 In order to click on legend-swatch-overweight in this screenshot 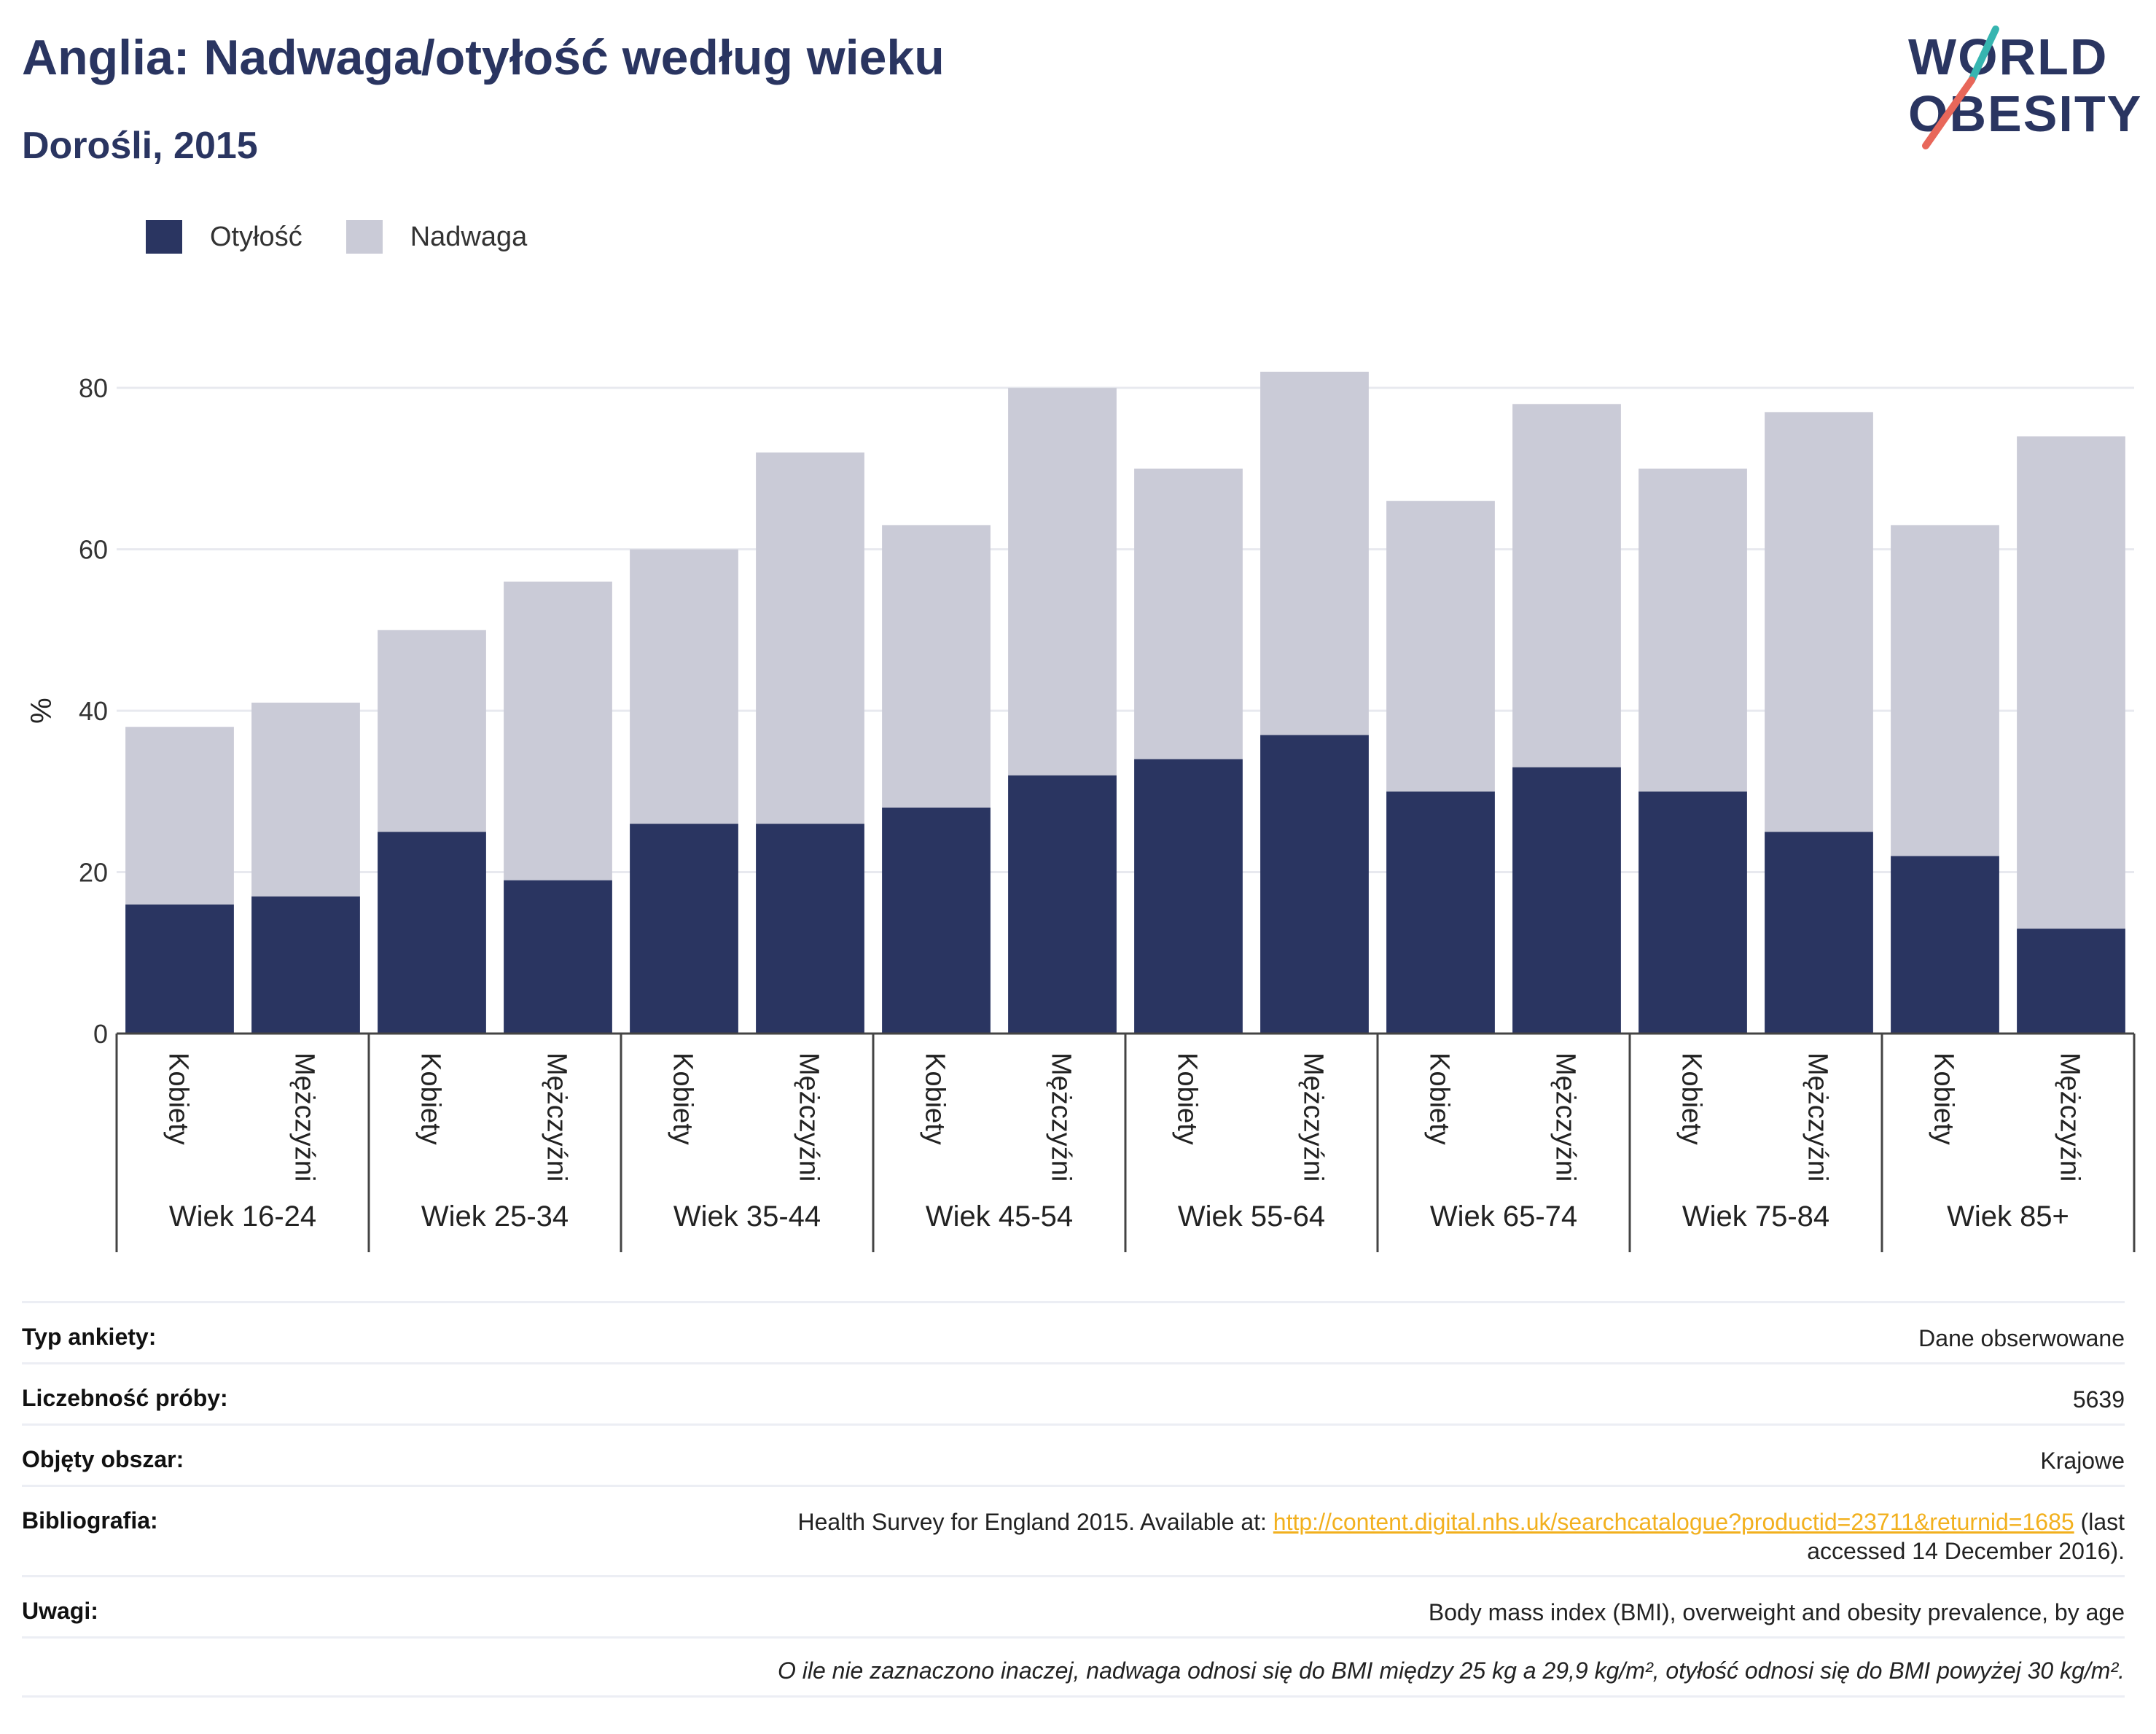, I will do `click(364, 237)`.